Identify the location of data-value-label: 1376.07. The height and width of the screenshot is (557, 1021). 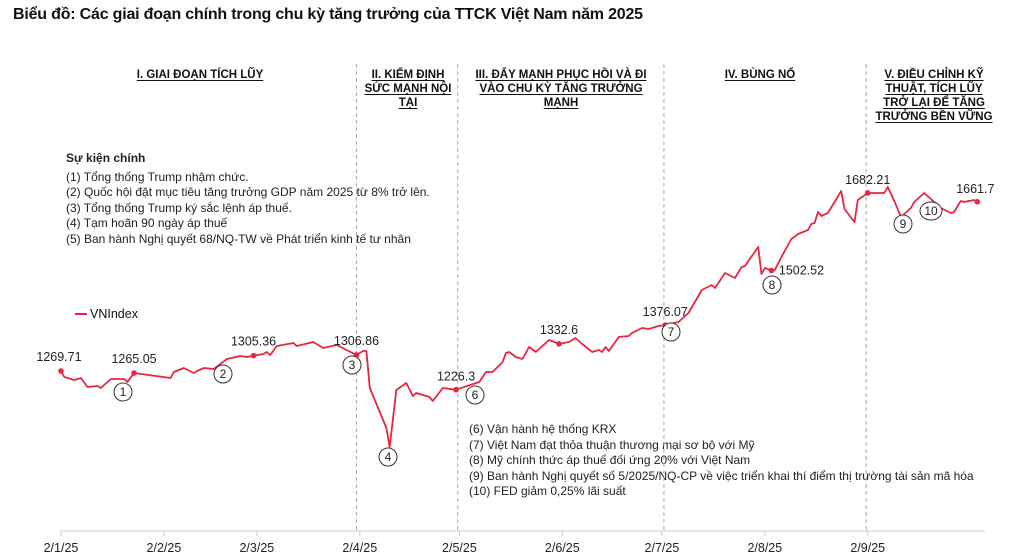
(665, 312).